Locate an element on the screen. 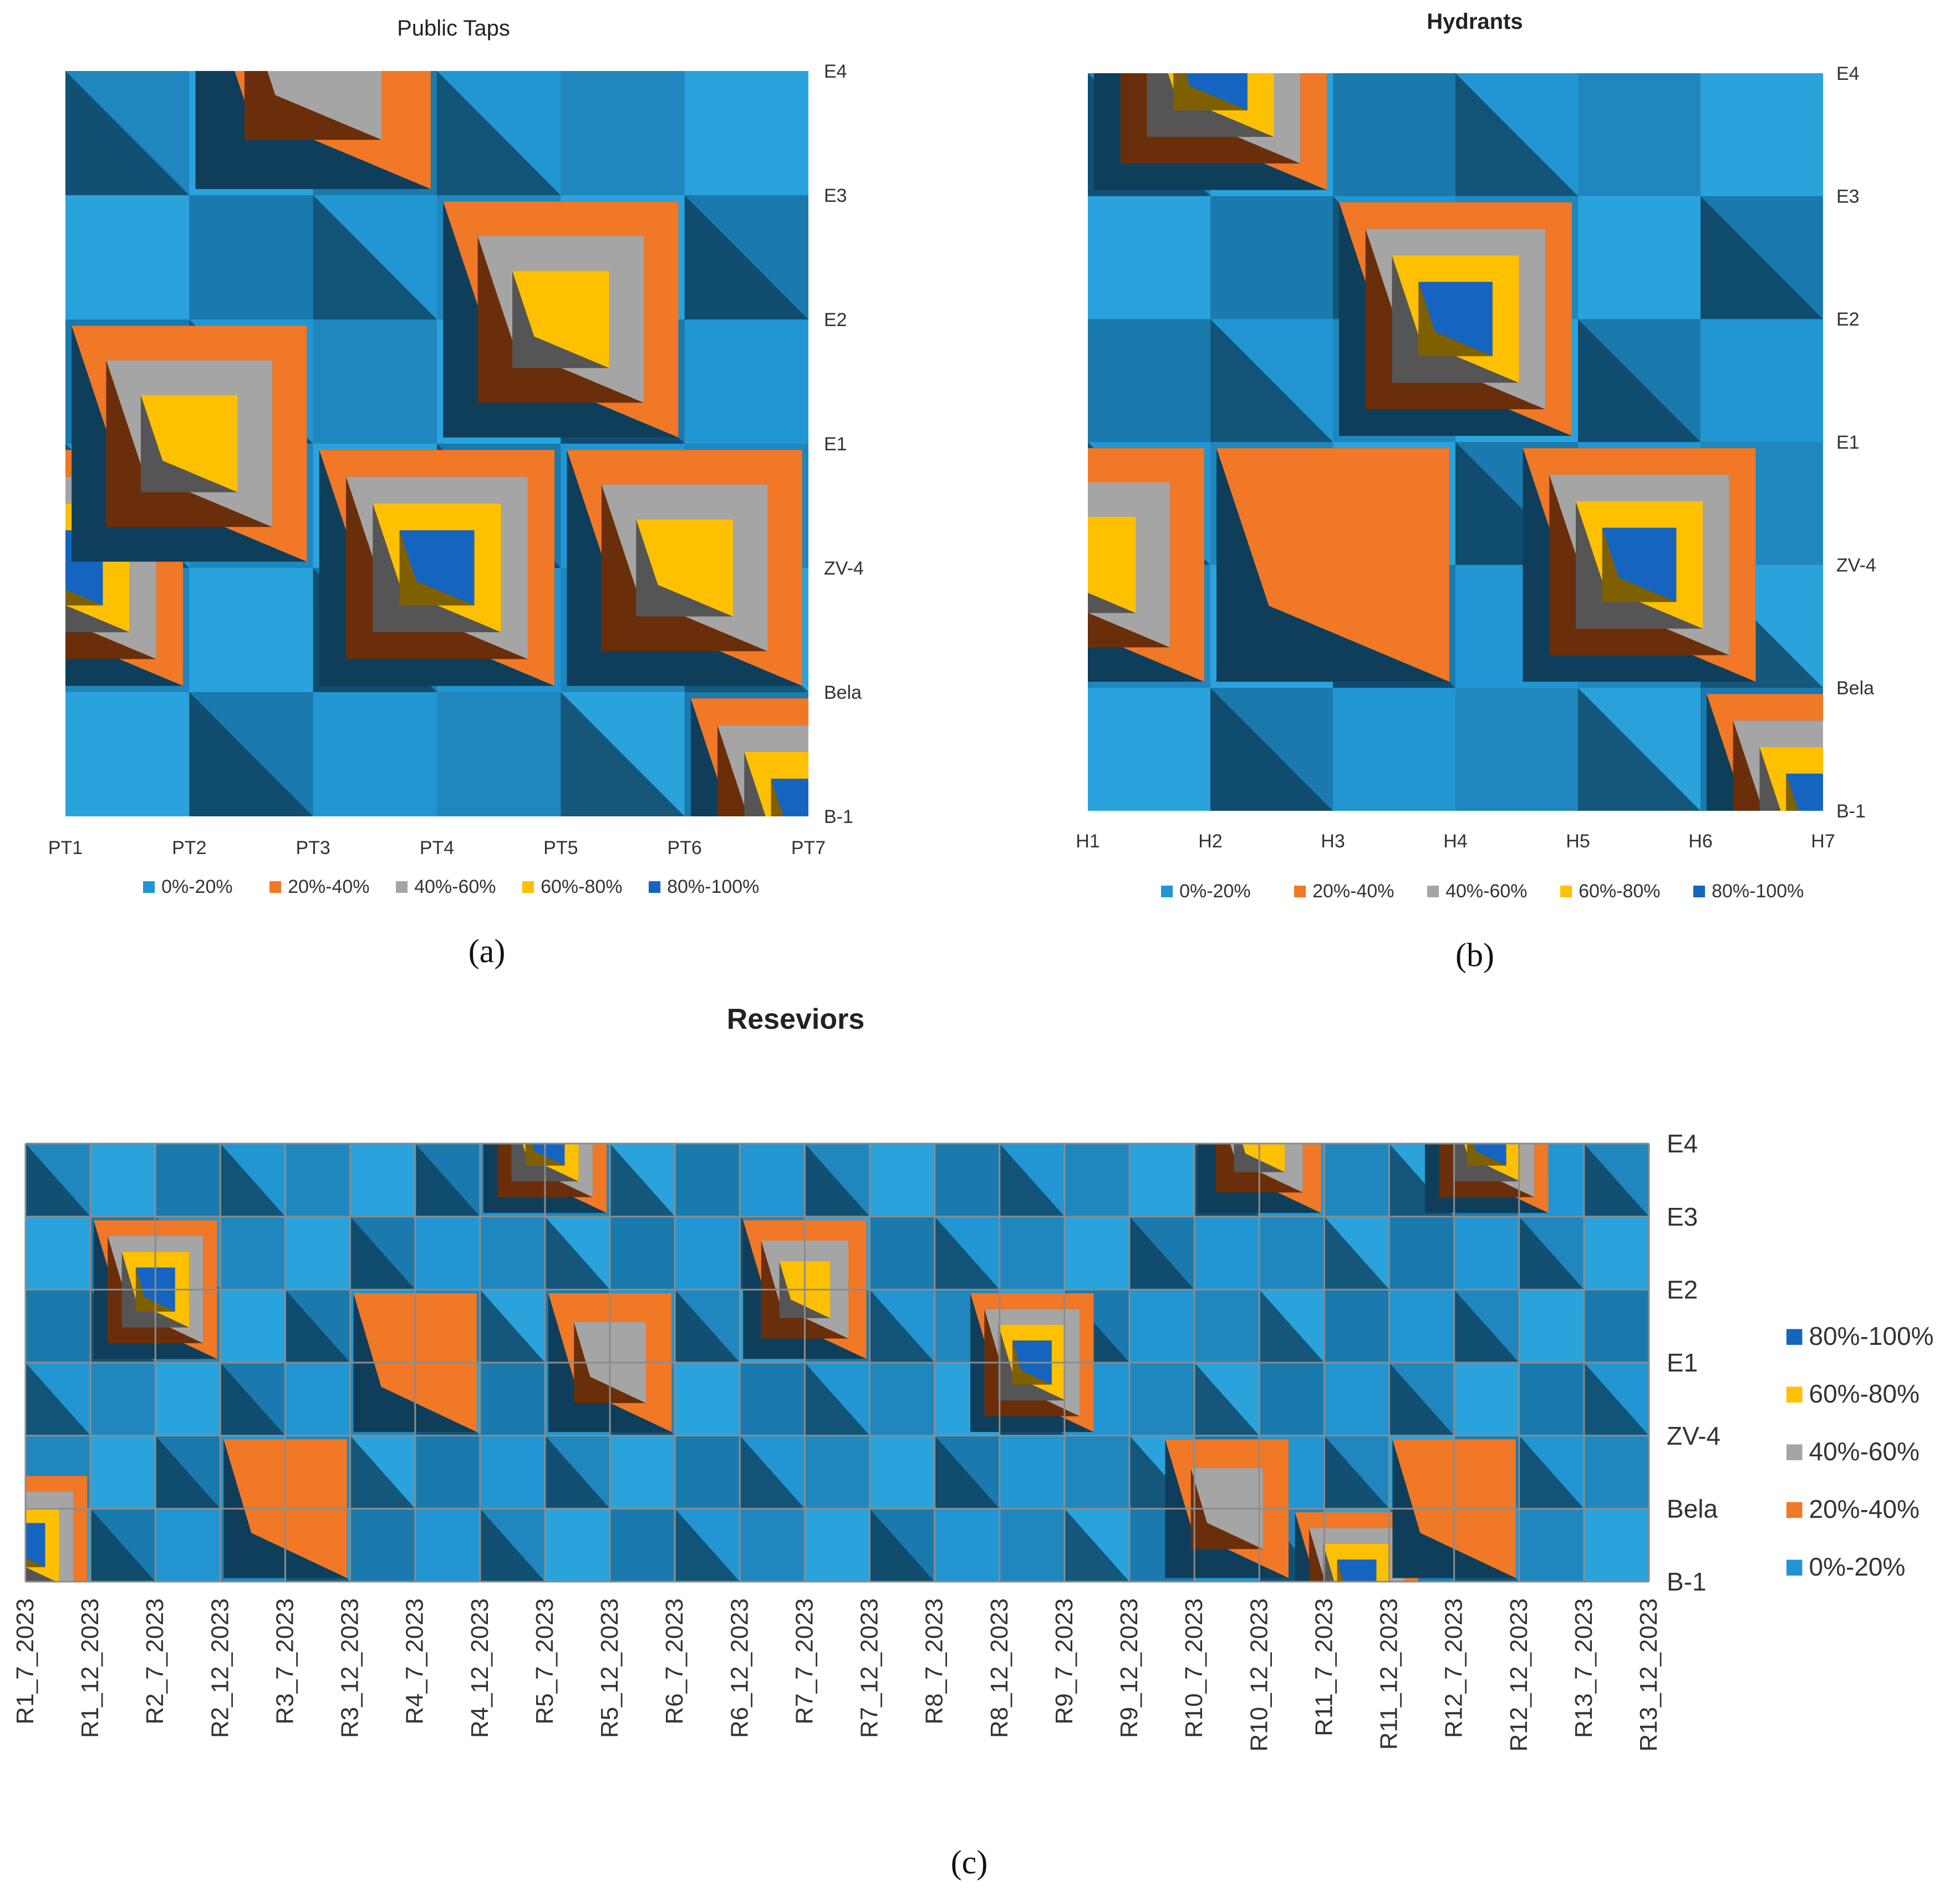 This screenshot has height=1900, width=1960. x-tick-label: R11_12_2023 is located at coordinates (1390, 1674).